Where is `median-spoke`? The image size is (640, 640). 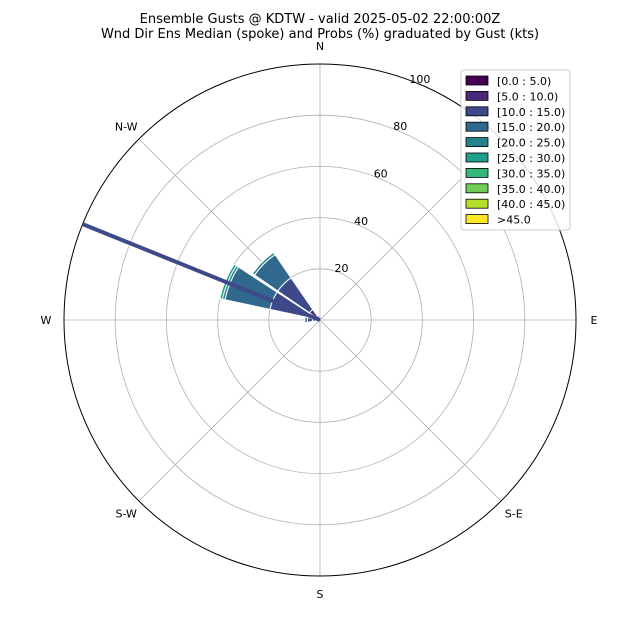 median-spoke is located at coordinates (201, 272).